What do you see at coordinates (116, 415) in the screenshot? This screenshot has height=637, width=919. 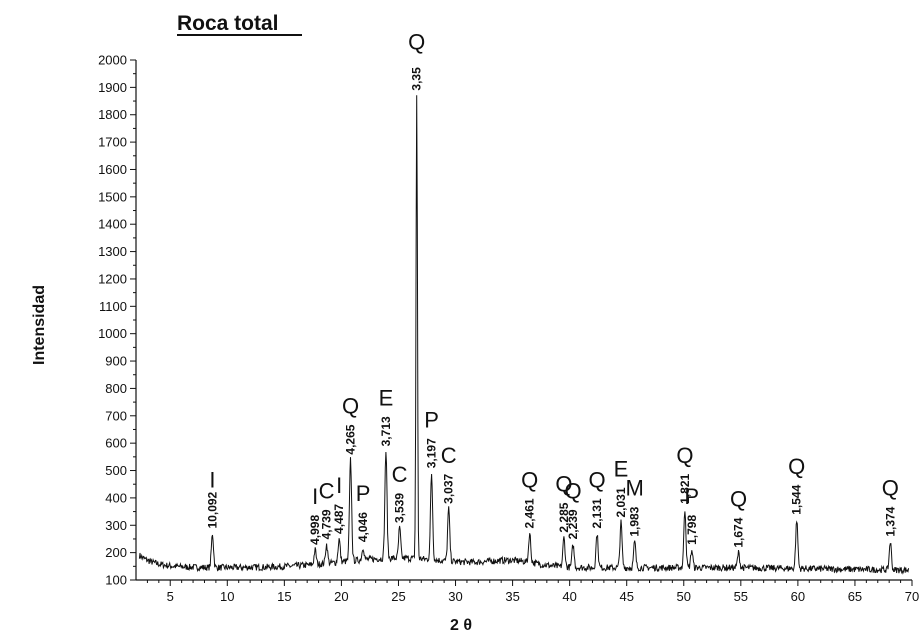 I see `y-tick-label: 700` at bounding box center [116, 415].